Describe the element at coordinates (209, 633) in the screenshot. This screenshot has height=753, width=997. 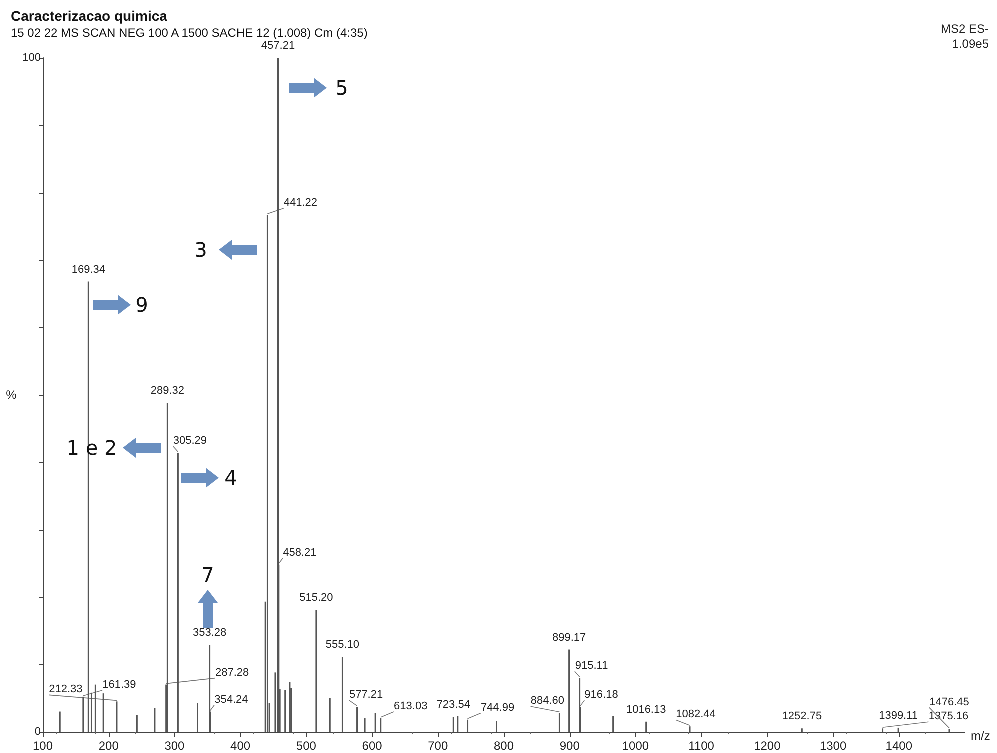
I see `annotation: 353.28` at that location.